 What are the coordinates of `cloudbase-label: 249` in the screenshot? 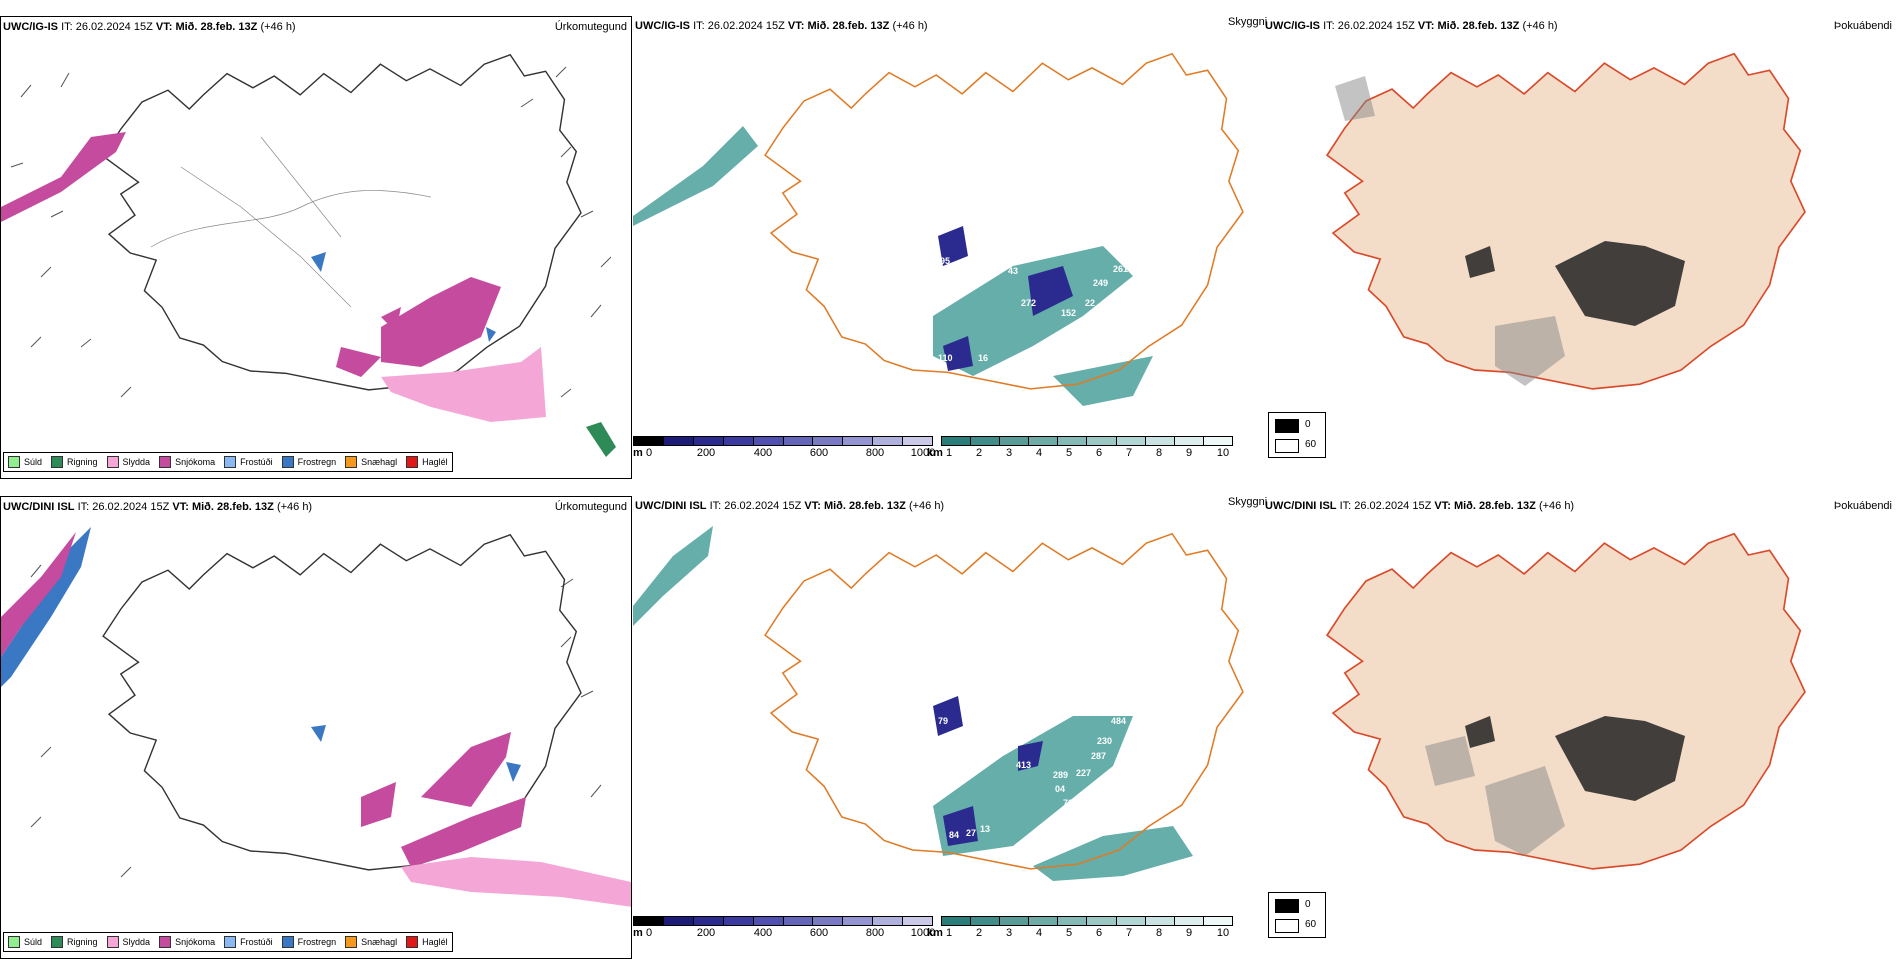 It's located at (1100, 283).